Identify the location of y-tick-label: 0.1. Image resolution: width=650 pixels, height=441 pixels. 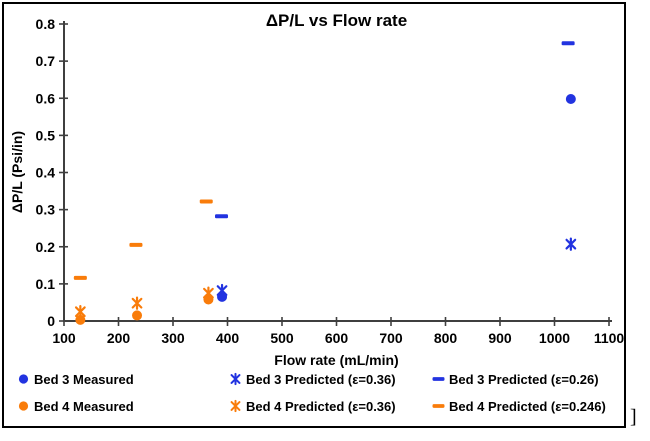
(46, 284).